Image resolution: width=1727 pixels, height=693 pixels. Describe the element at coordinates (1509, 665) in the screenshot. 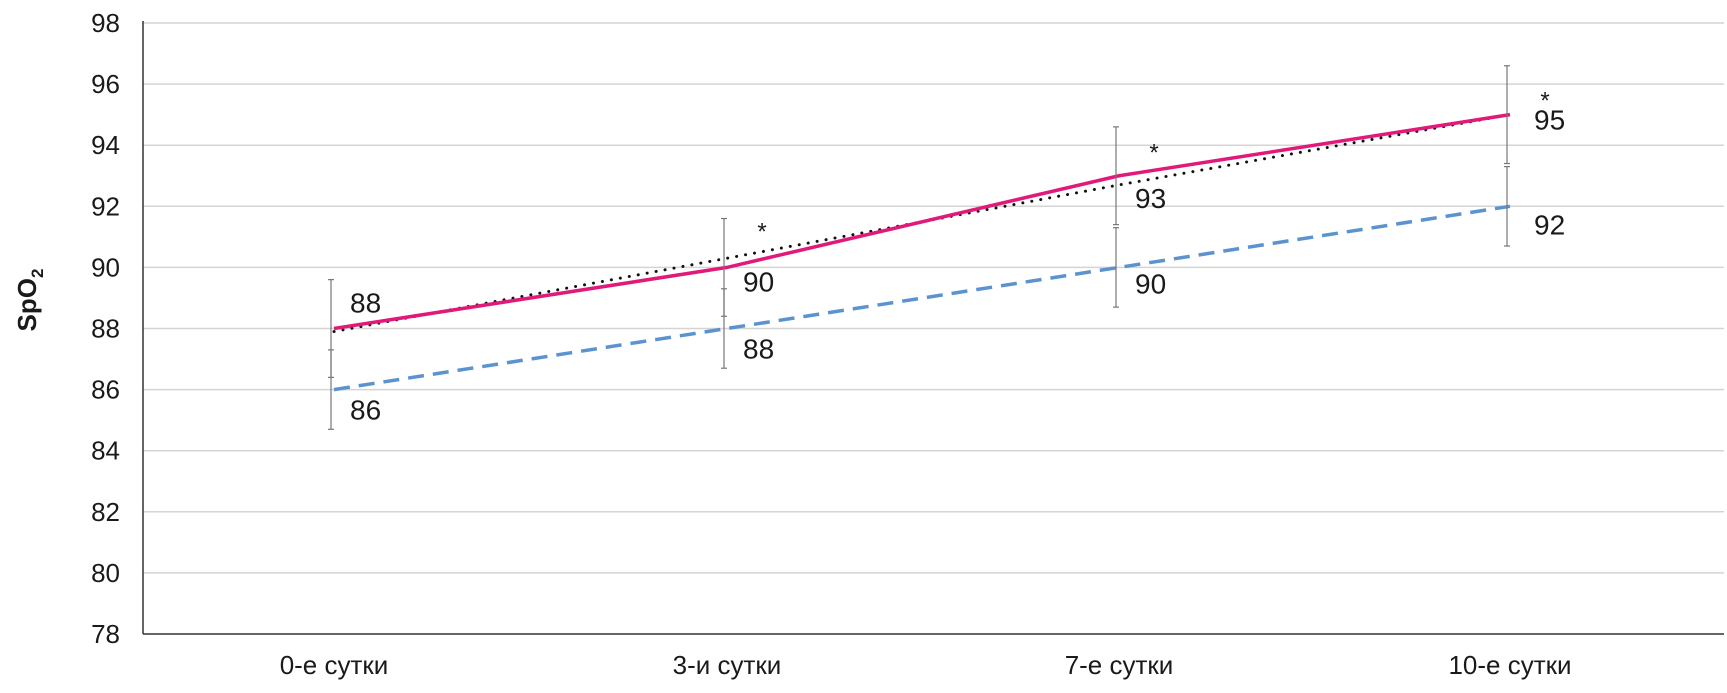

I see `x-tick-label: 10-е сутки` at that location.